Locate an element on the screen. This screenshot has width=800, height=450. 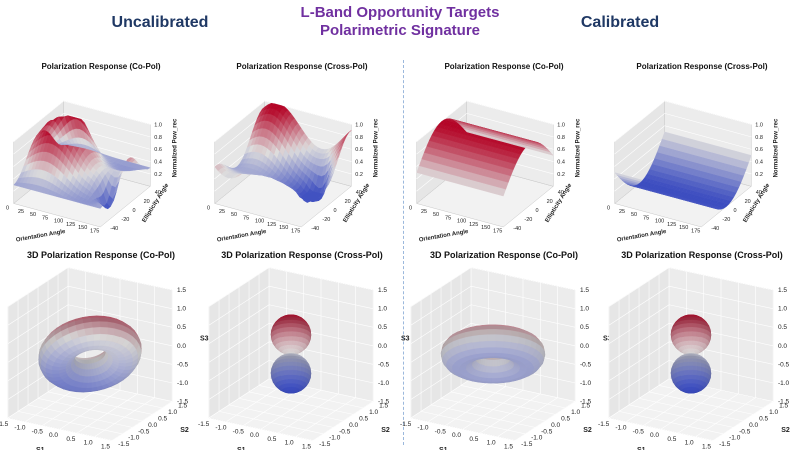
y-tick-label: -1.0 is located at coordinates (335, 438).